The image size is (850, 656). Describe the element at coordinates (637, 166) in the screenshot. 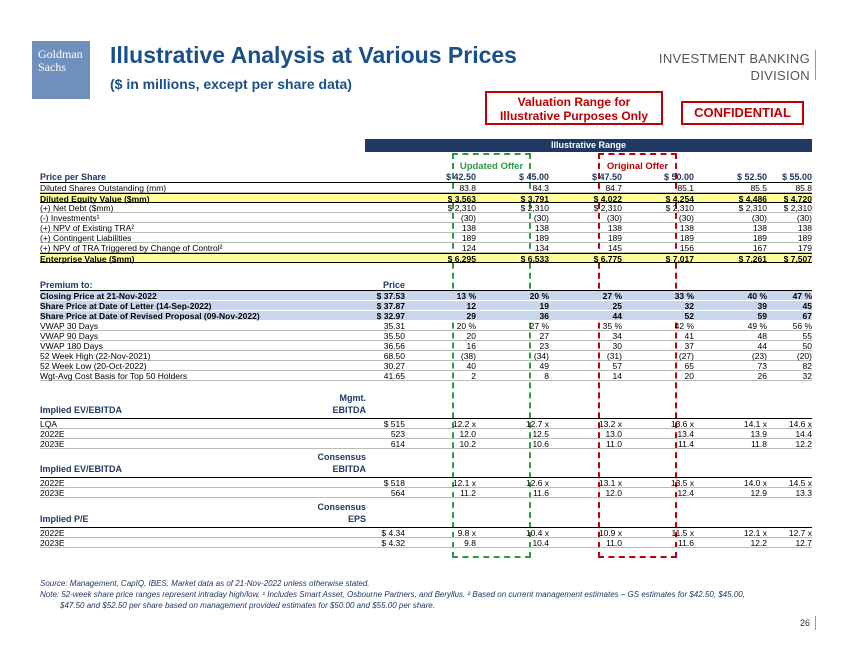

I see `original-offer-label: Original Offer` at that location.